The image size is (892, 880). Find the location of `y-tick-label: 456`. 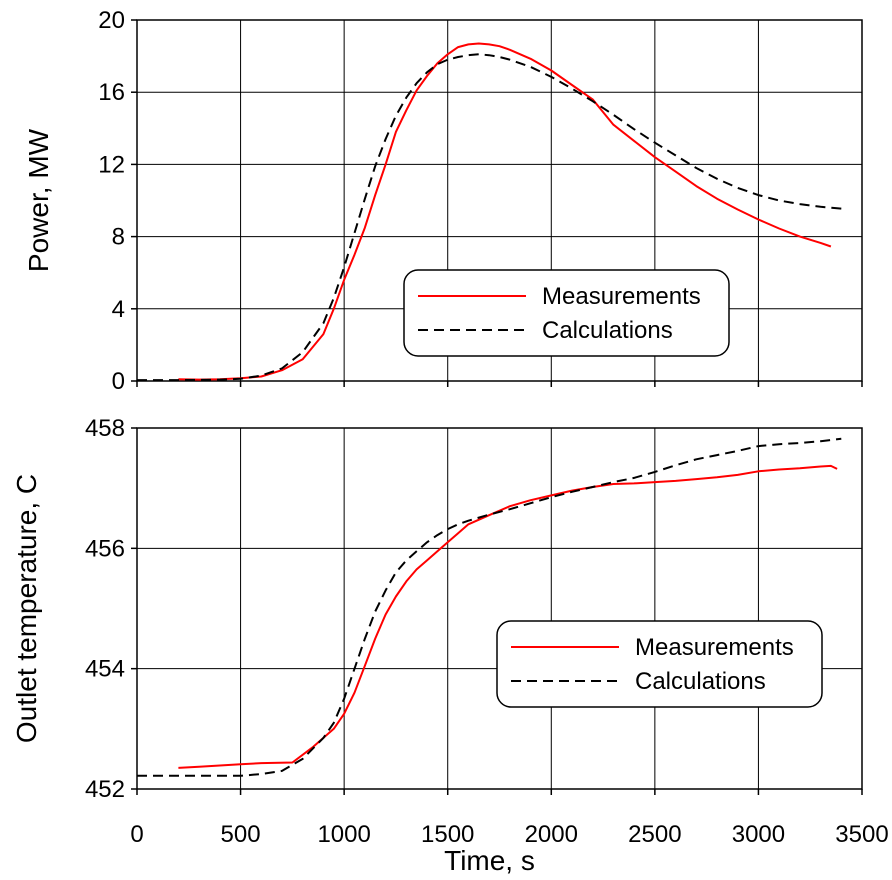

y-tick-label: 456 is located at coordinates (105, 548).